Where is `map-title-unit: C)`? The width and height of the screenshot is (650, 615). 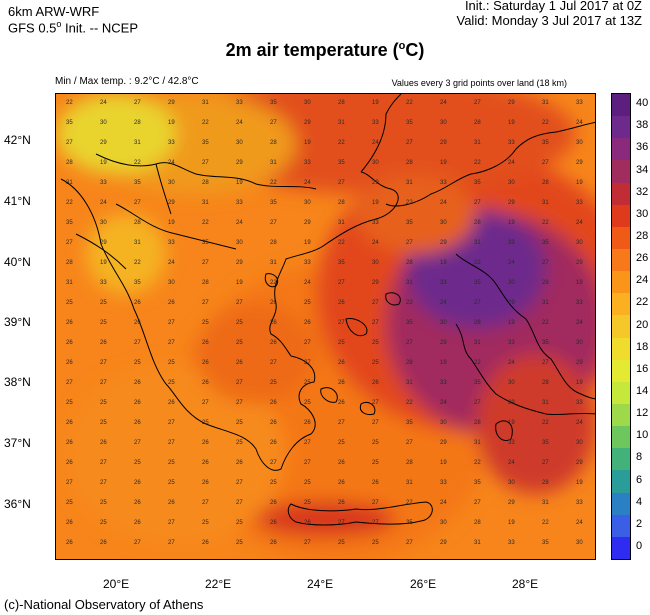 map-title-unit: C) is located at coordinates (415, 50).